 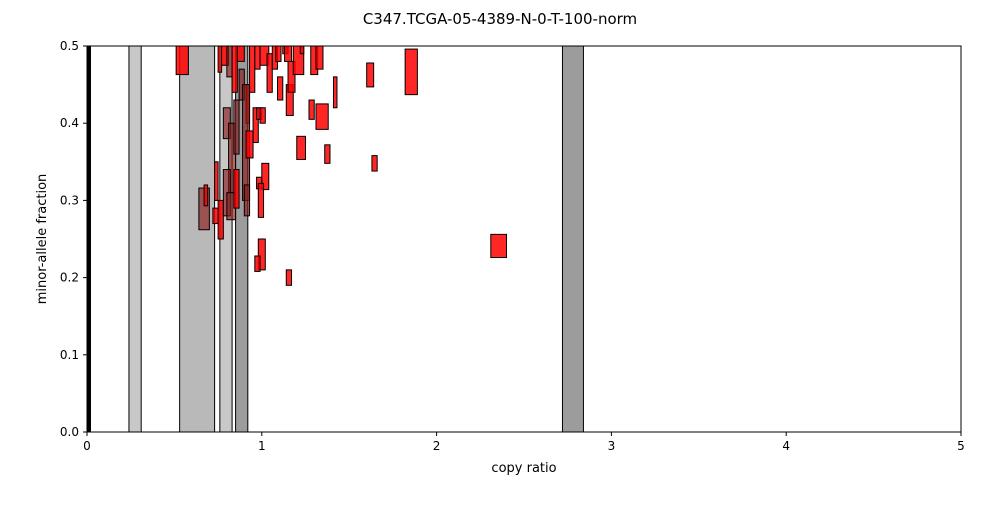 What do you see at coordinates (69, 200) in the screenshot?
I see `y-tick-label: 0.3` at bounding box center [69, 200].